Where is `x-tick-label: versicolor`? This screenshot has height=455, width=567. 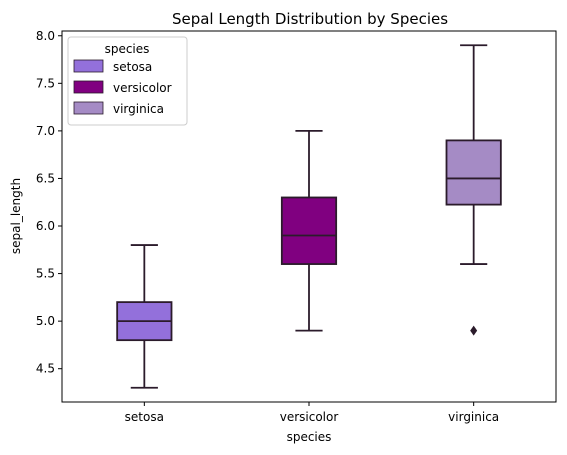 x-tick-label: versicolor is located at coordinates (309, 417).